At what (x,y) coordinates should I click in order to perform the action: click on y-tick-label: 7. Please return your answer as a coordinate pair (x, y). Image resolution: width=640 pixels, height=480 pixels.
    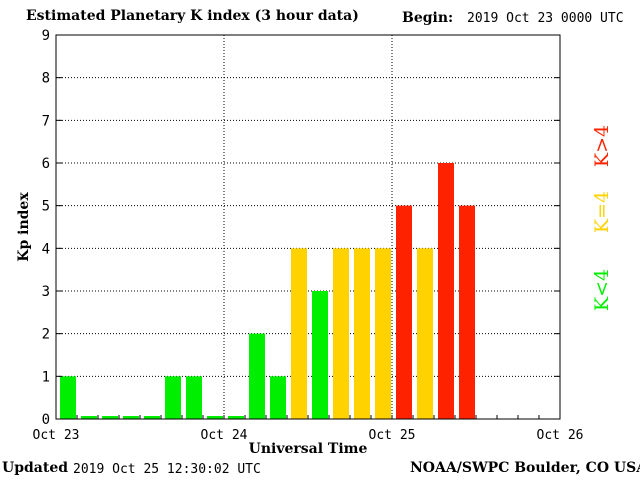
    Looking at the image, I should click on (46, 121).